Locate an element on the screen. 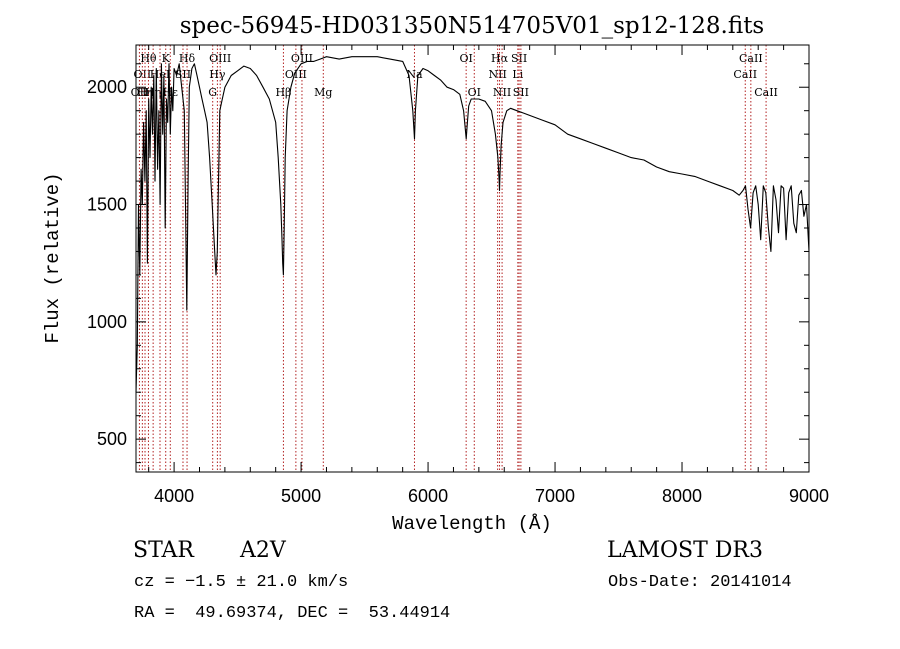 Image resolution: width=900 pixels, height=649 pixels. line-marker-label-hβ: Hβ is located at coordinates (283, 92).